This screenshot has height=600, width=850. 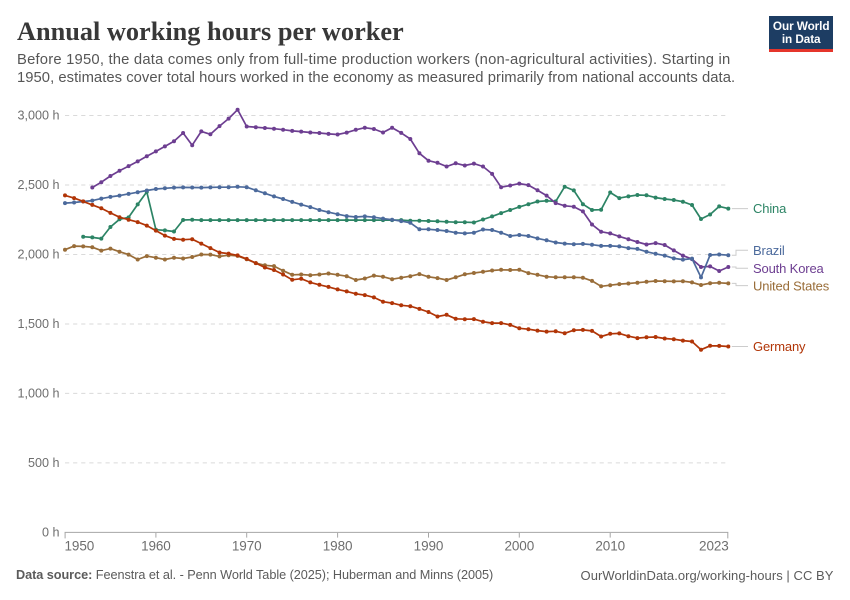 I want to click on svg-text: 1980, so click(x=338, y=546).